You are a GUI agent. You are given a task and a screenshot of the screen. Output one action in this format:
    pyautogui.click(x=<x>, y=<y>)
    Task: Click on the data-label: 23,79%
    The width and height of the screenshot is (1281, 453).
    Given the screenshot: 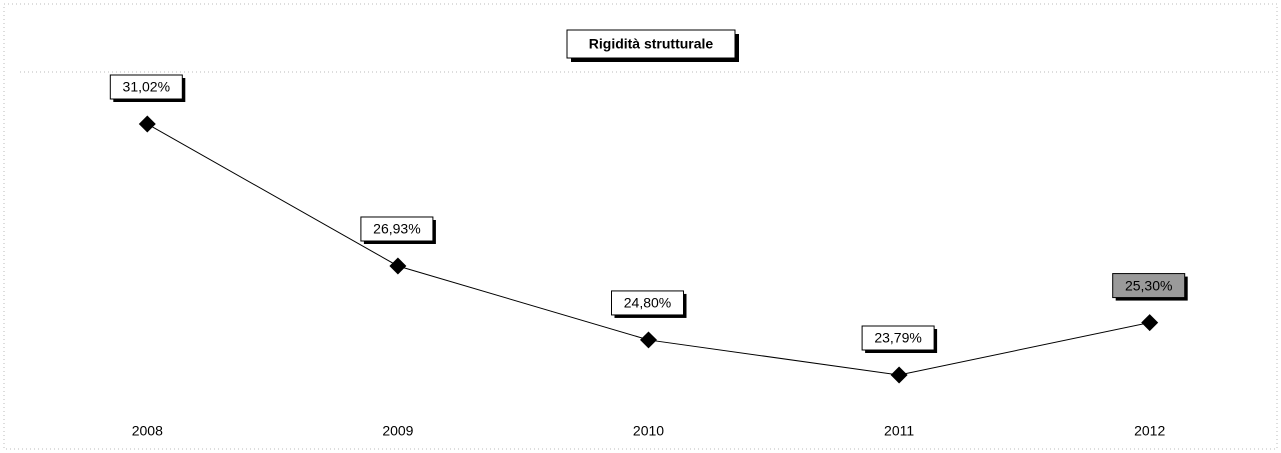 What is the action you would take?
    pyautogui.click(x=897, y=338)
    